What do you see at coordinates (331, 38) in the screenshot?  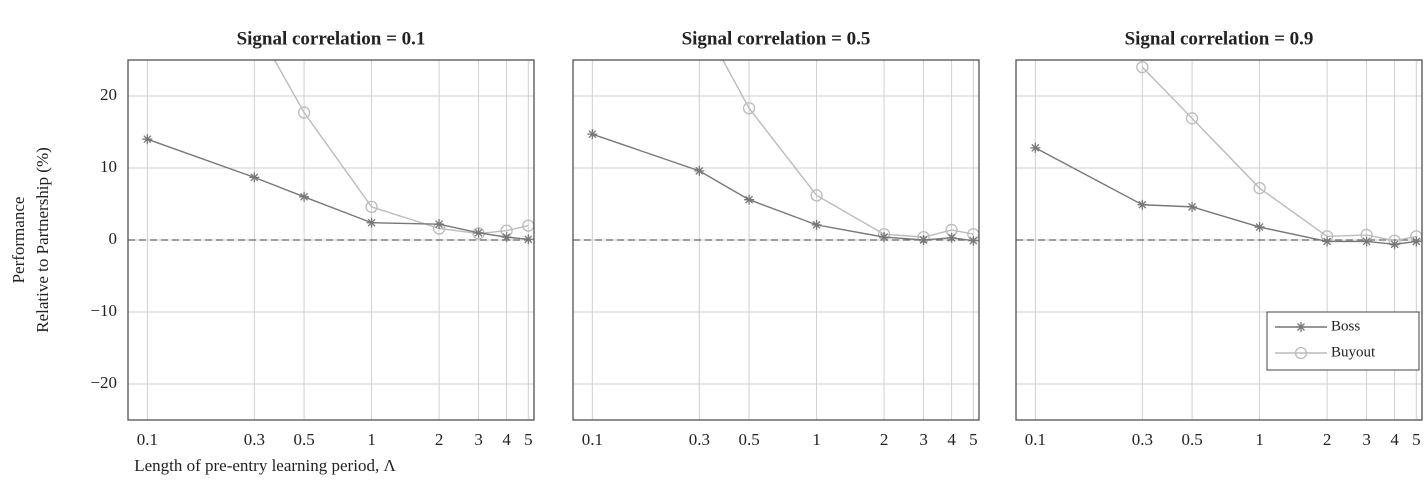 I see `panel-title: Signal correlation = 0.1` at bounding box center [331, 38].